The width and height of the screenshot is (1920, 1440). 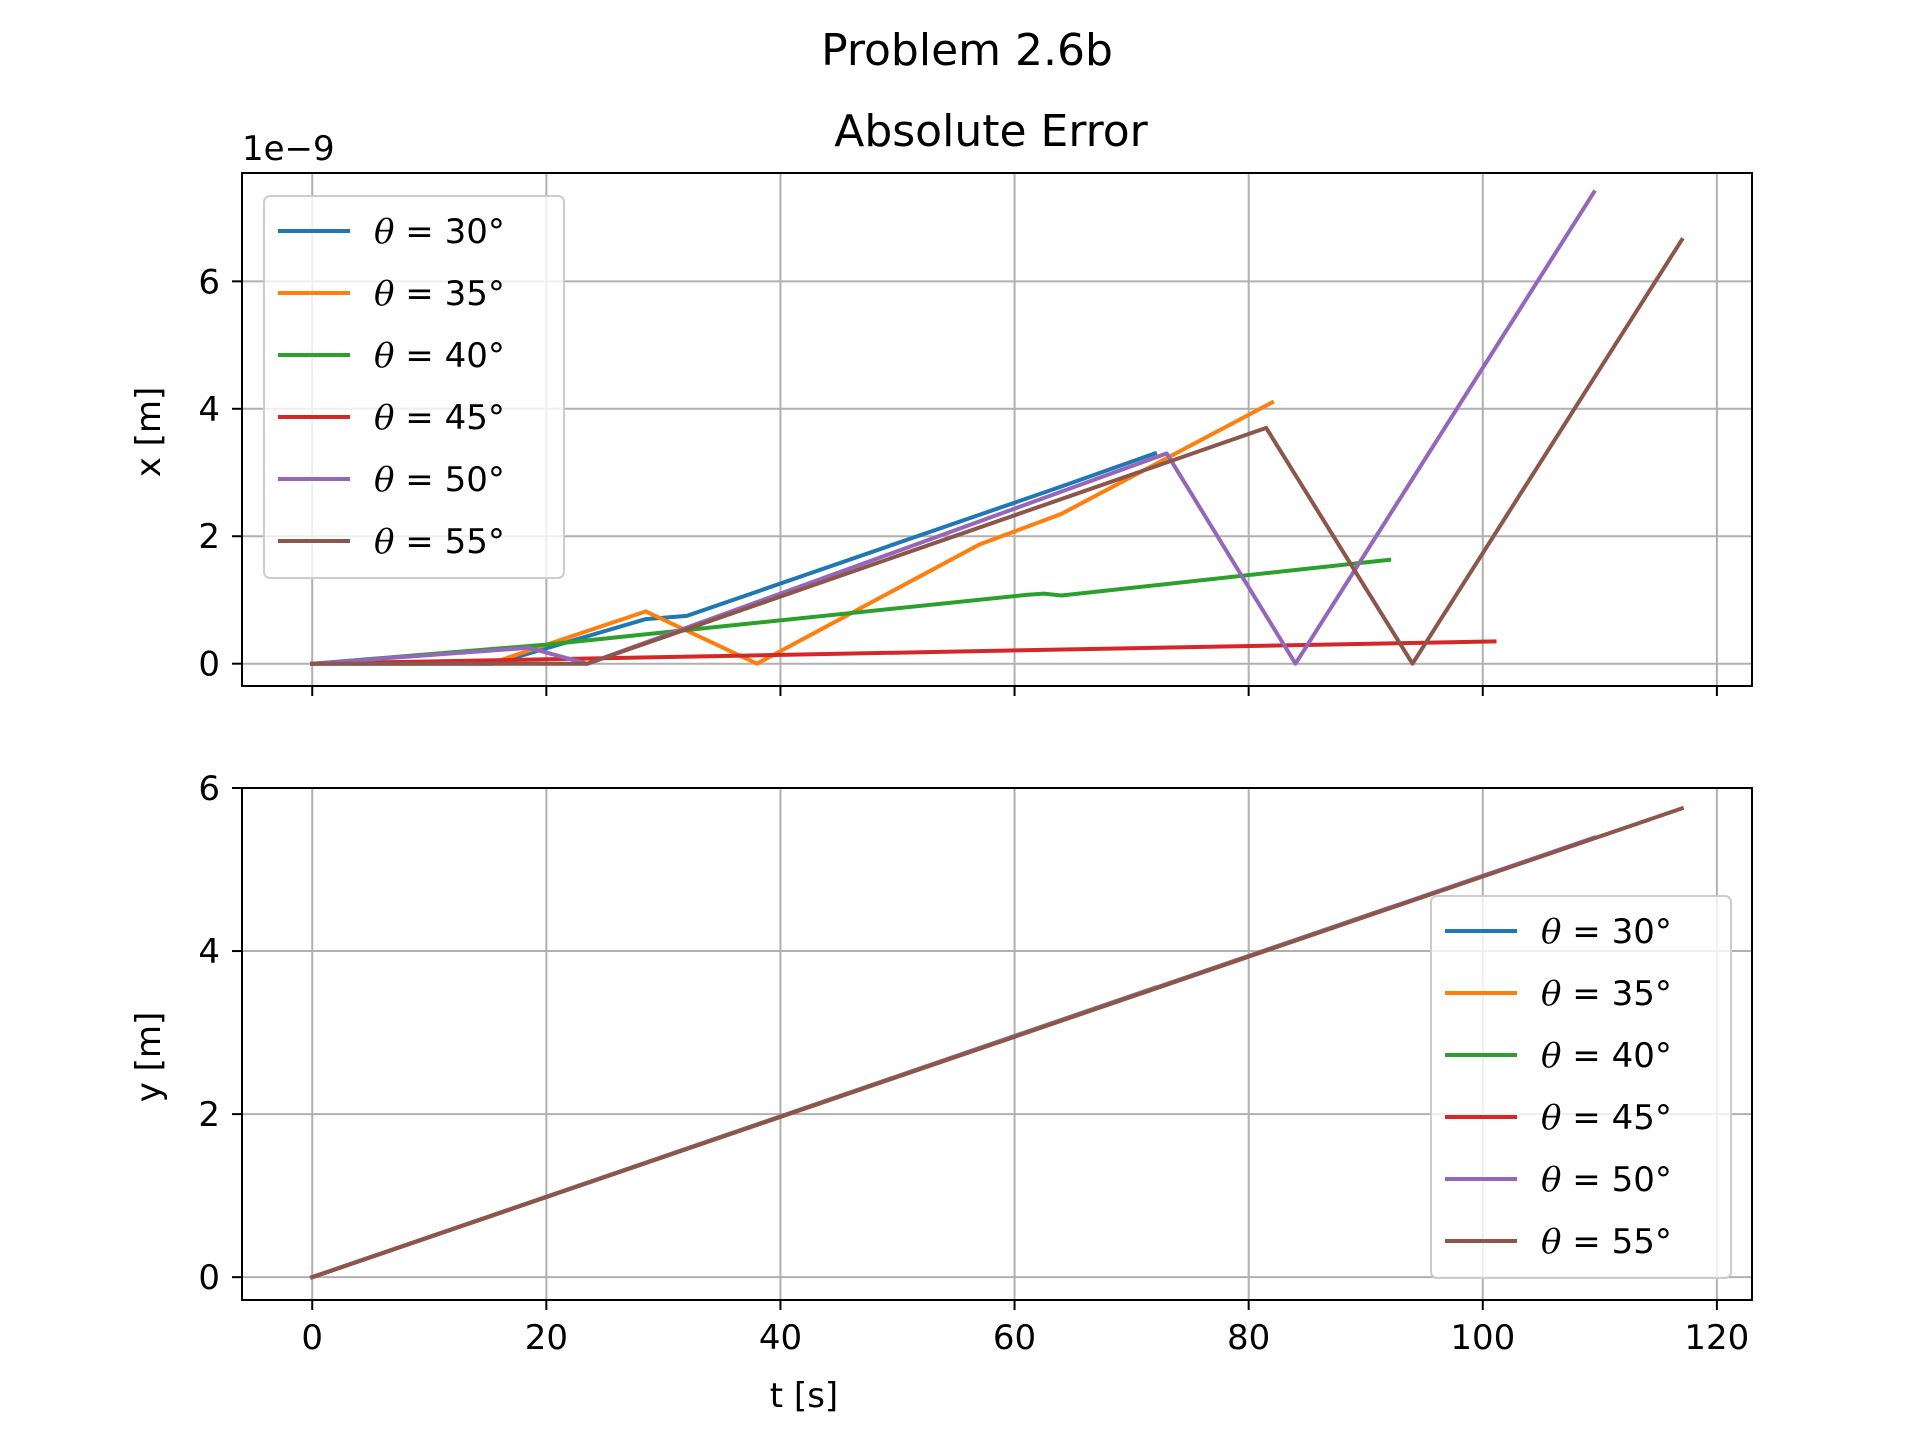 What do you see at coordinates (780, 1338) in the screenshot?
I see `x-tick-label: 40` at bounding box center [780, 1338].